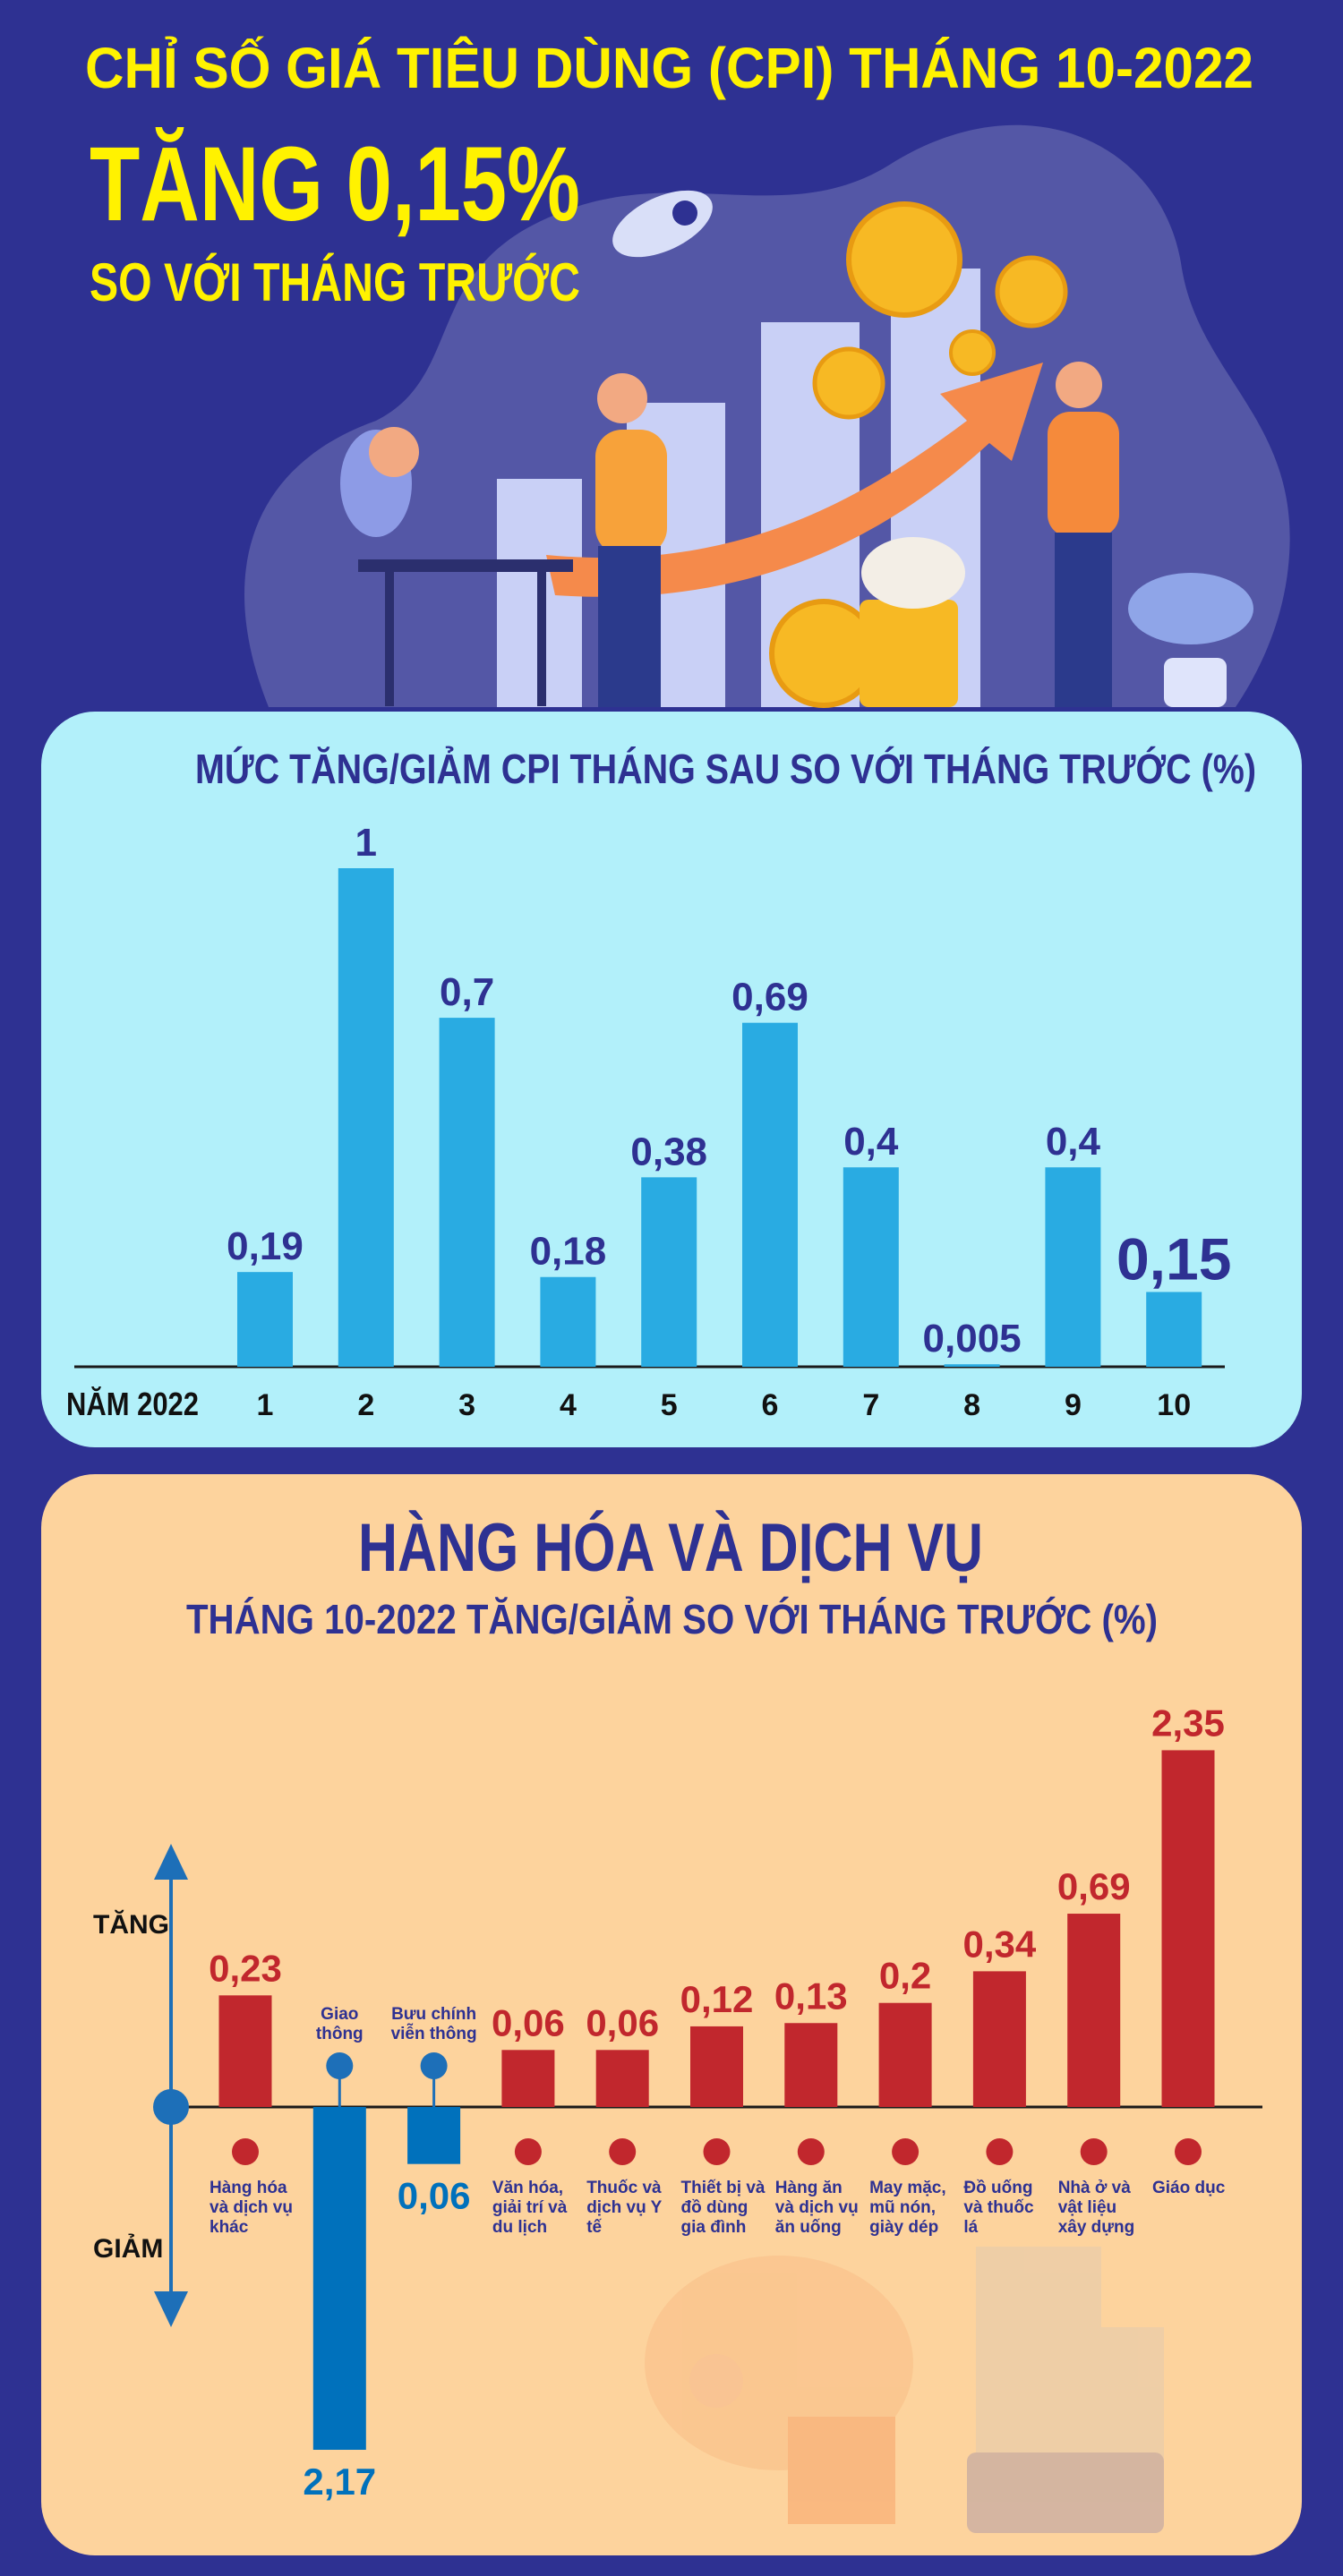  Describe the element at coordinates (245, 1968) in the screenshot. I see `value-label: 0,23` at that location.